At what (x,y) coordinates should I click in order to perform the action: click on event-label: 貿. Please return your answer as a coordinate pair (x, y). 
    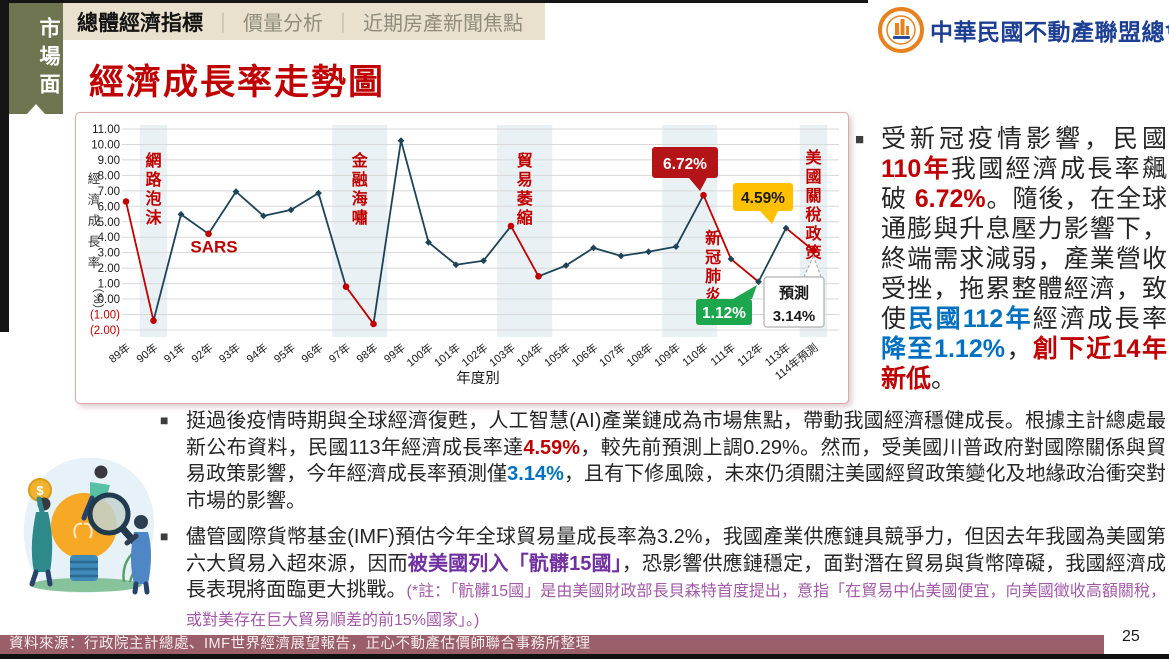
    Looking at the image, I should click on (525, 160).